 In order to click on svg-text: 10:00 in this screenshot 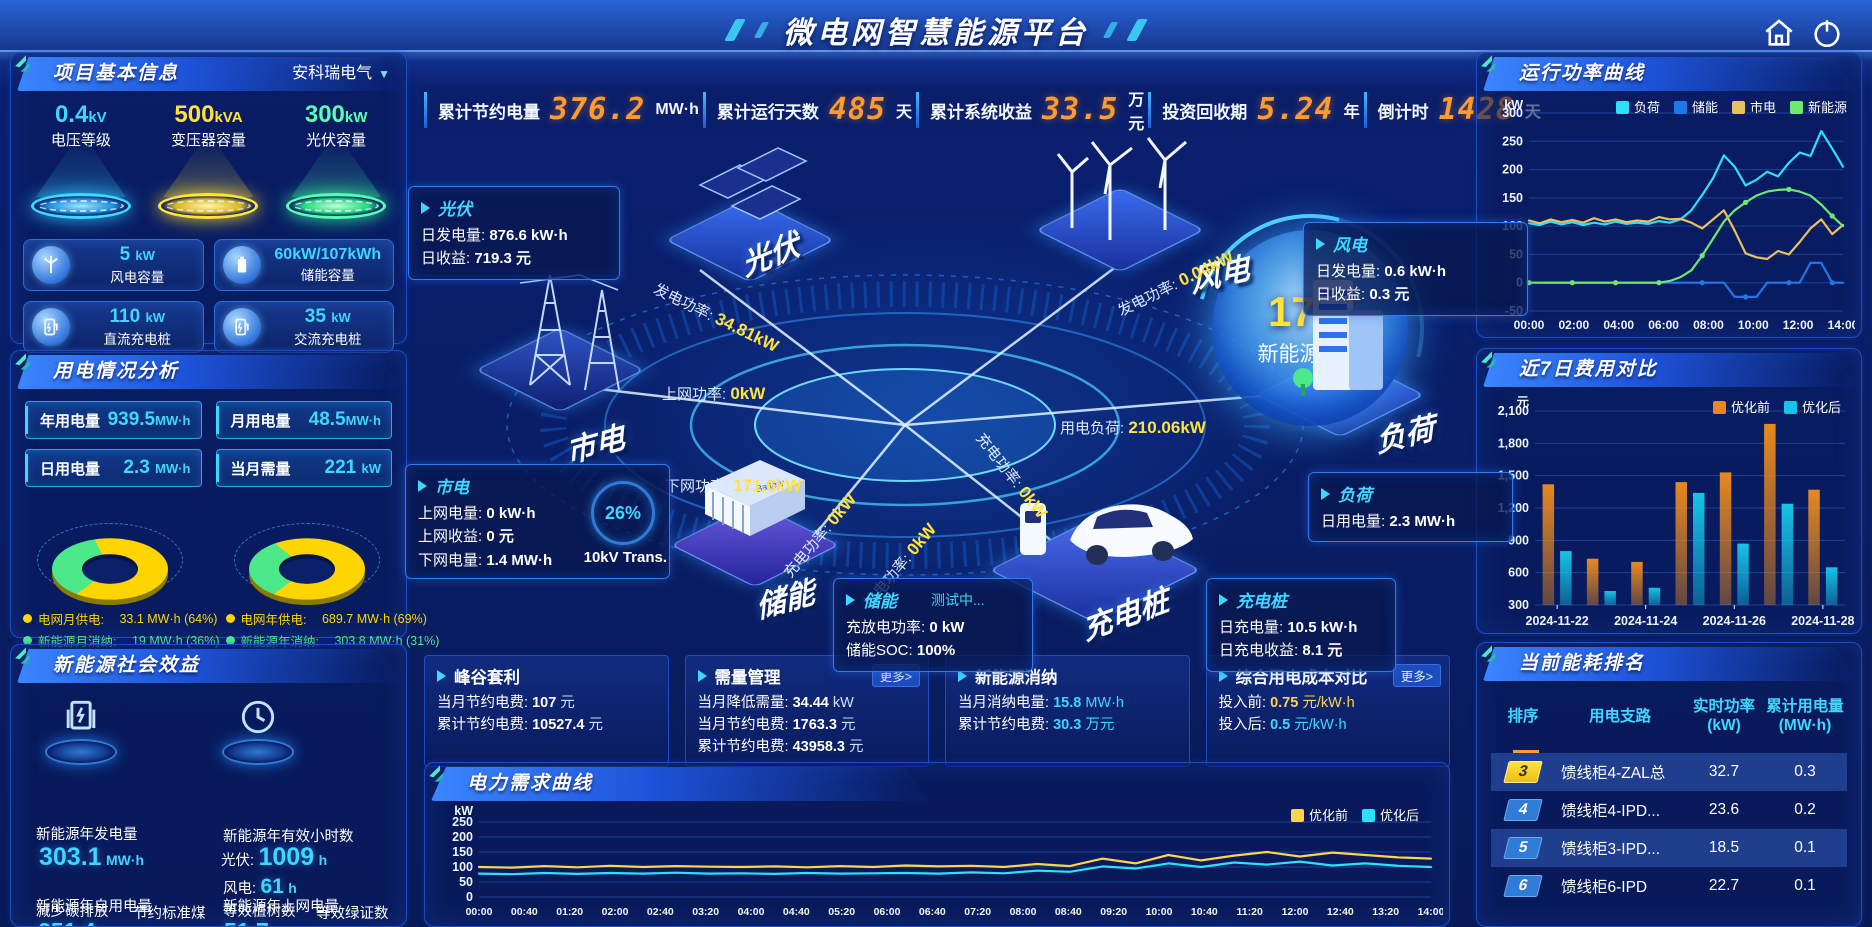, I will do `click(1753, 325)`.